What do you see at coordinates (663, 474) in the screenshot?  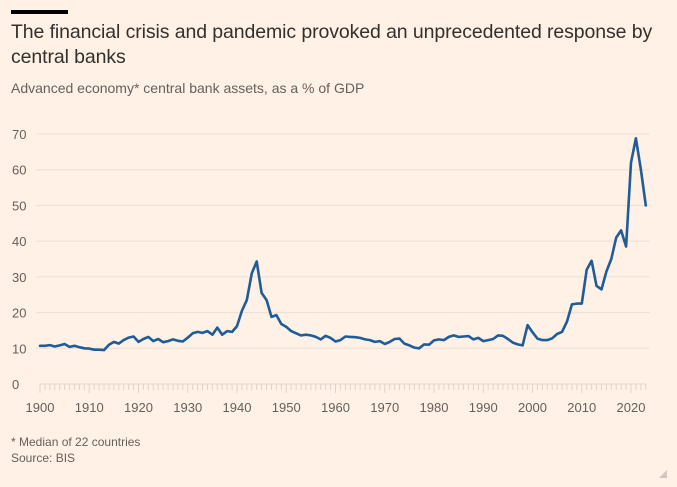 I see `resize-handle-icon` at bounding box center [663, 474].